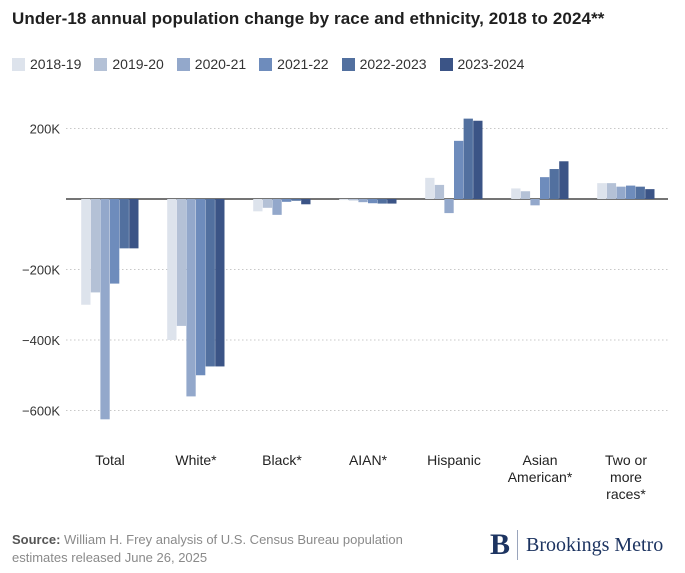 This screenshot has height=573, width=685. Describe the element at coordinates (525, 195) in the screenshot. I see `bar-2019-20-Asian American*` at that location.